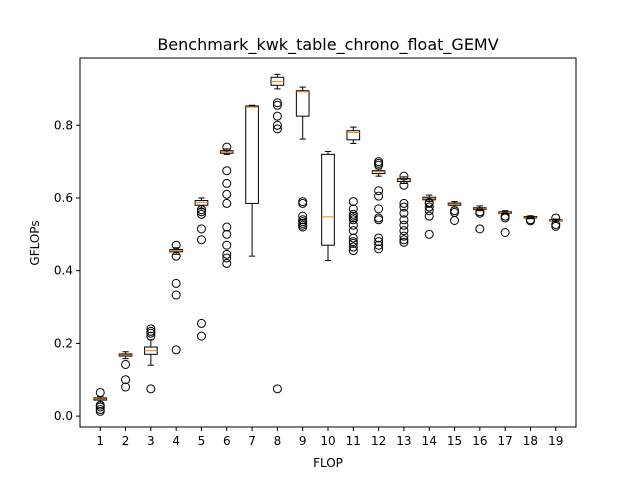 The image size is (640, 480). Describe the element at coordinates (303, 441) in the screenshot. I see `x-tick-label: 9` at that location.